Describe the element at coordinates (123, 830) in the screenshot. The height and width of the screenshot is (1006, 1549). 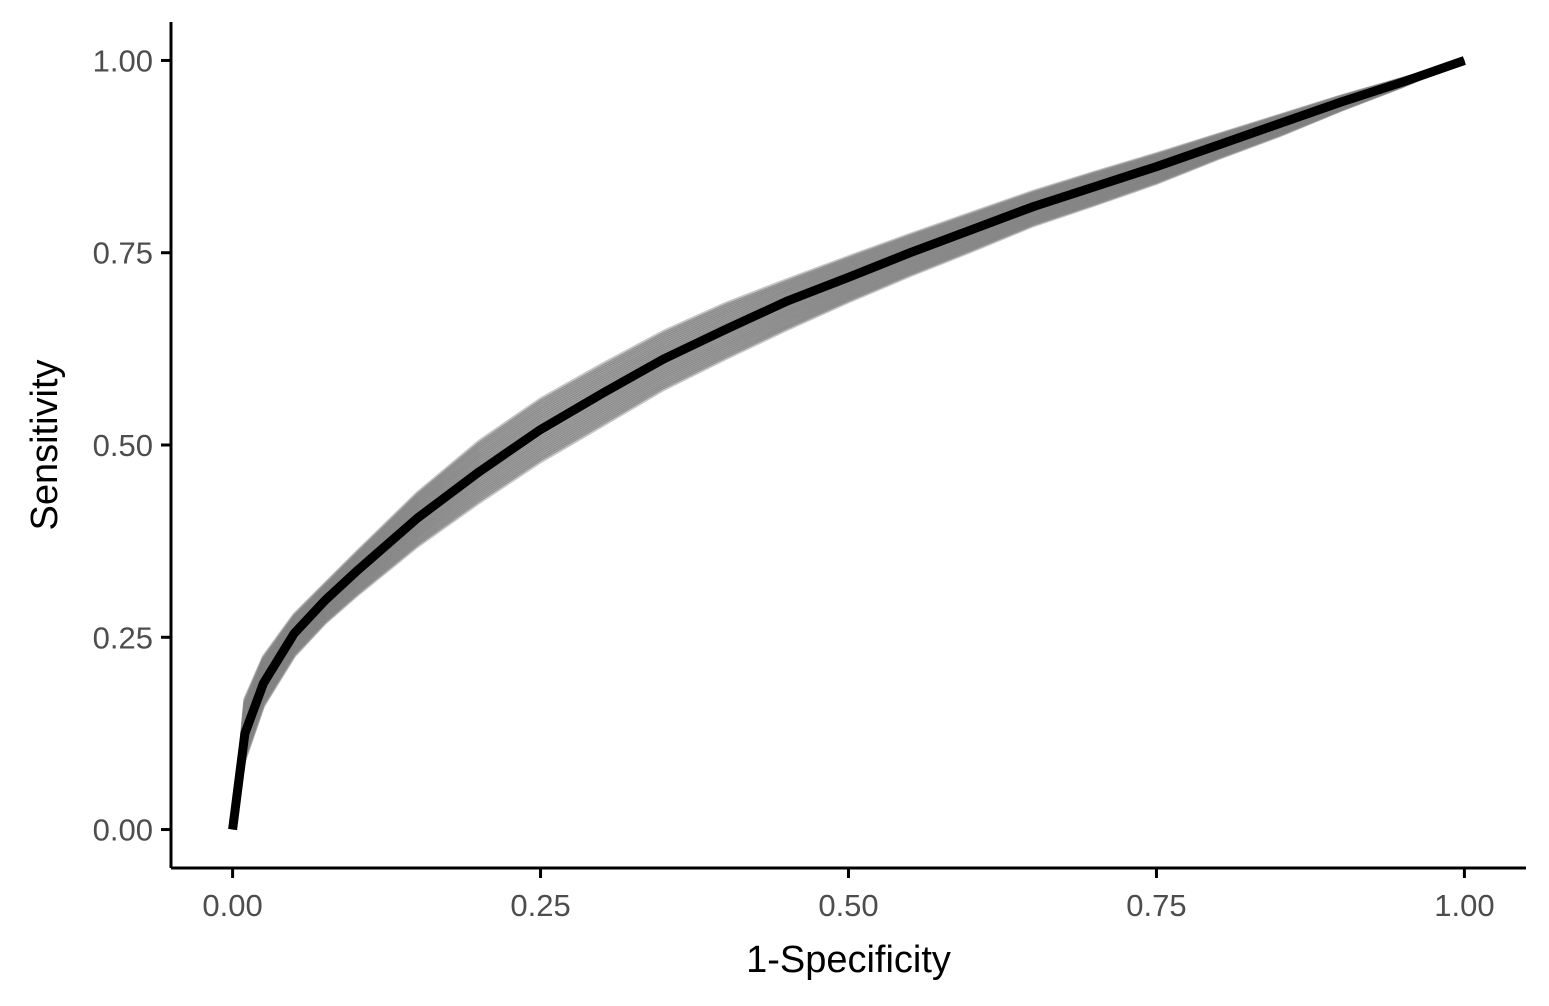
I see `y-tick-label: 0.00` at that location.